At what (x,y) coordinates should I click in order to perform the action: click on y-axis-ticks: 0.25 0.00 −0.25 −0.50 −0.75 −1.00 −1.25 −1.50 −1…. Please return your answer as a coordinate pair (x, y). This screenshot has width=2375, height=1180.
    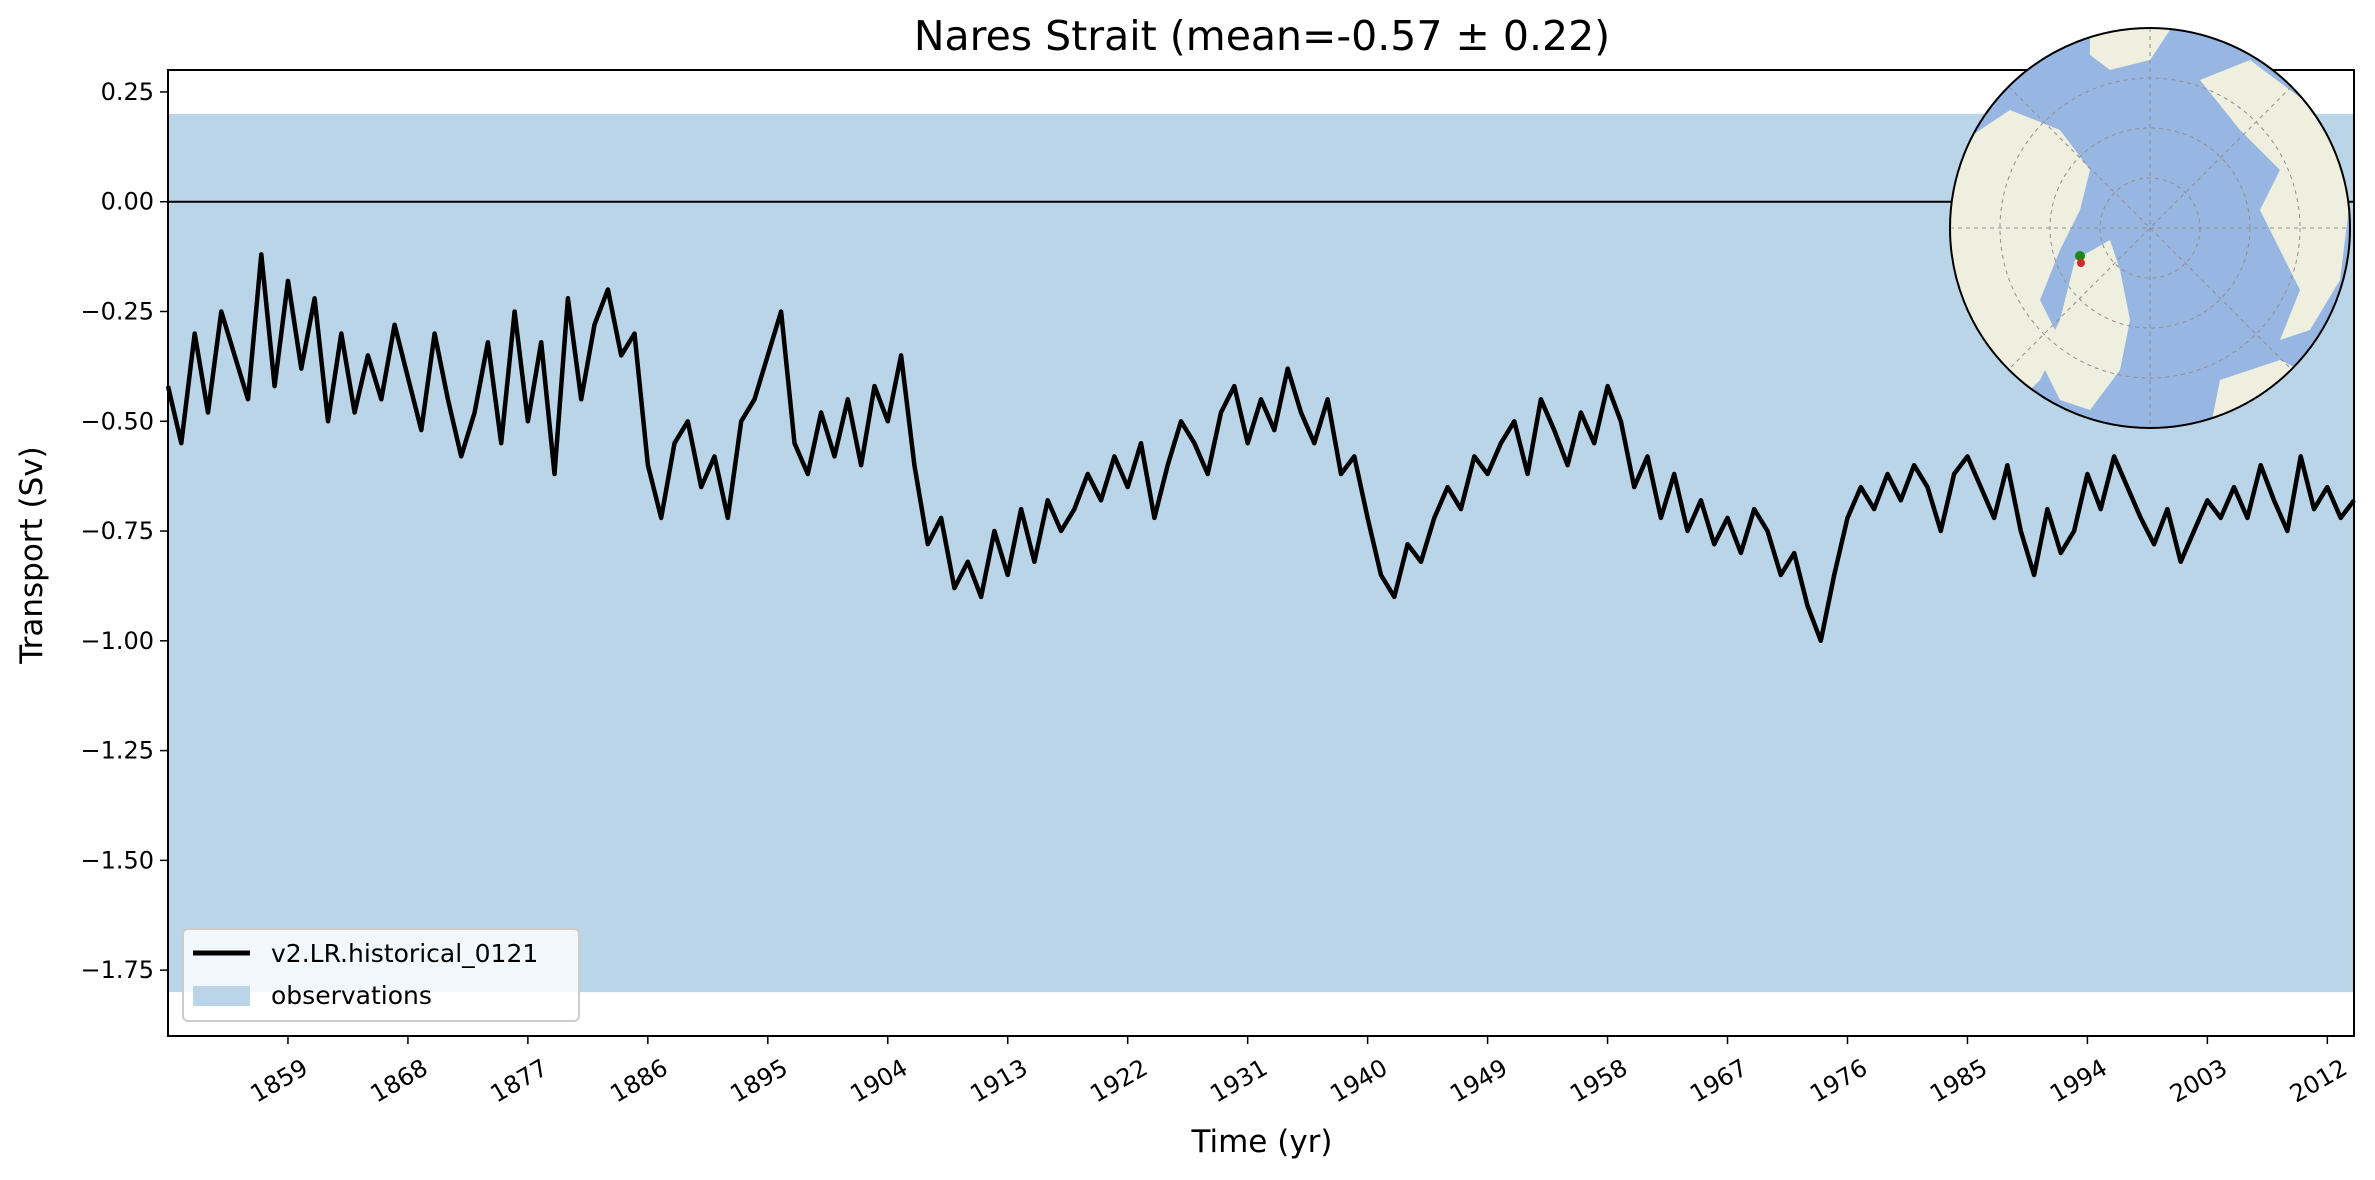
    Looking at the image, I should click on (124, 531).